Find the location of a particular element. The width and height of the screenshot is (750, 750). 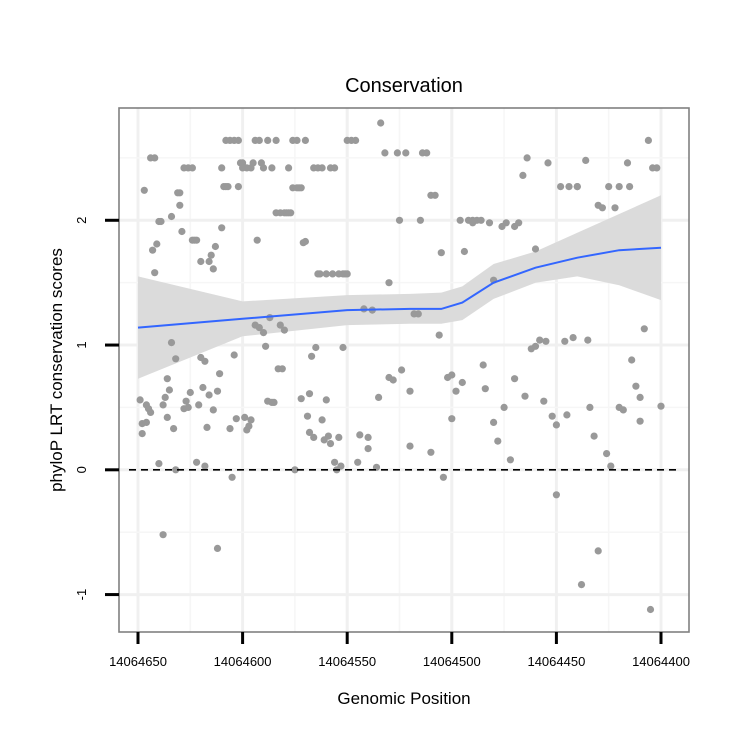

y-tick-label: 0 is located at coordinates (81, 469).